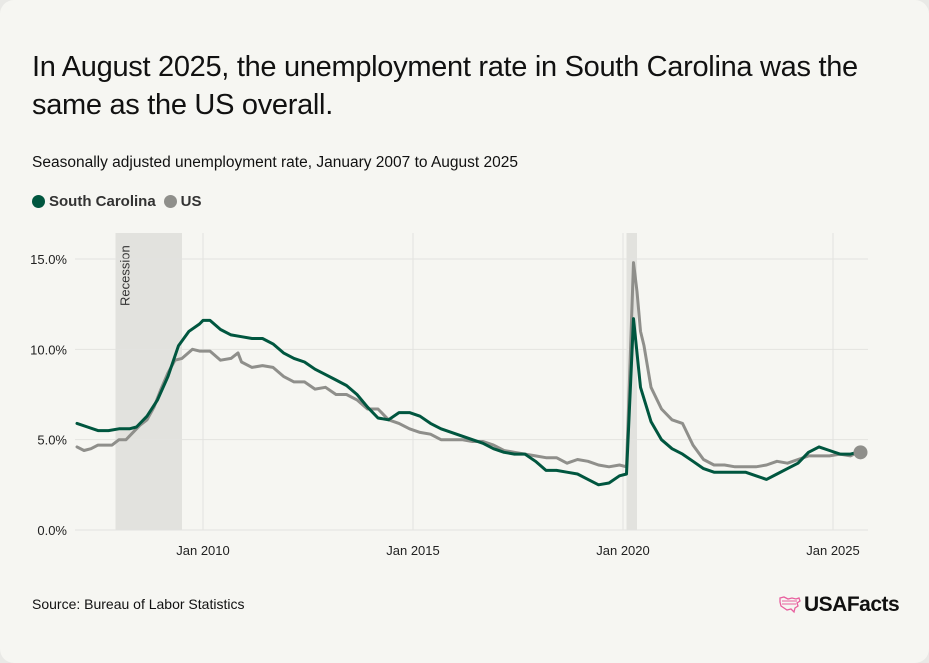 This screenshot has height=663, width=929. What do you see at coordinates (833, 550) in the screenshot?
I see `x-tick-label: Jan 2025` at bounding box center [833, 550].